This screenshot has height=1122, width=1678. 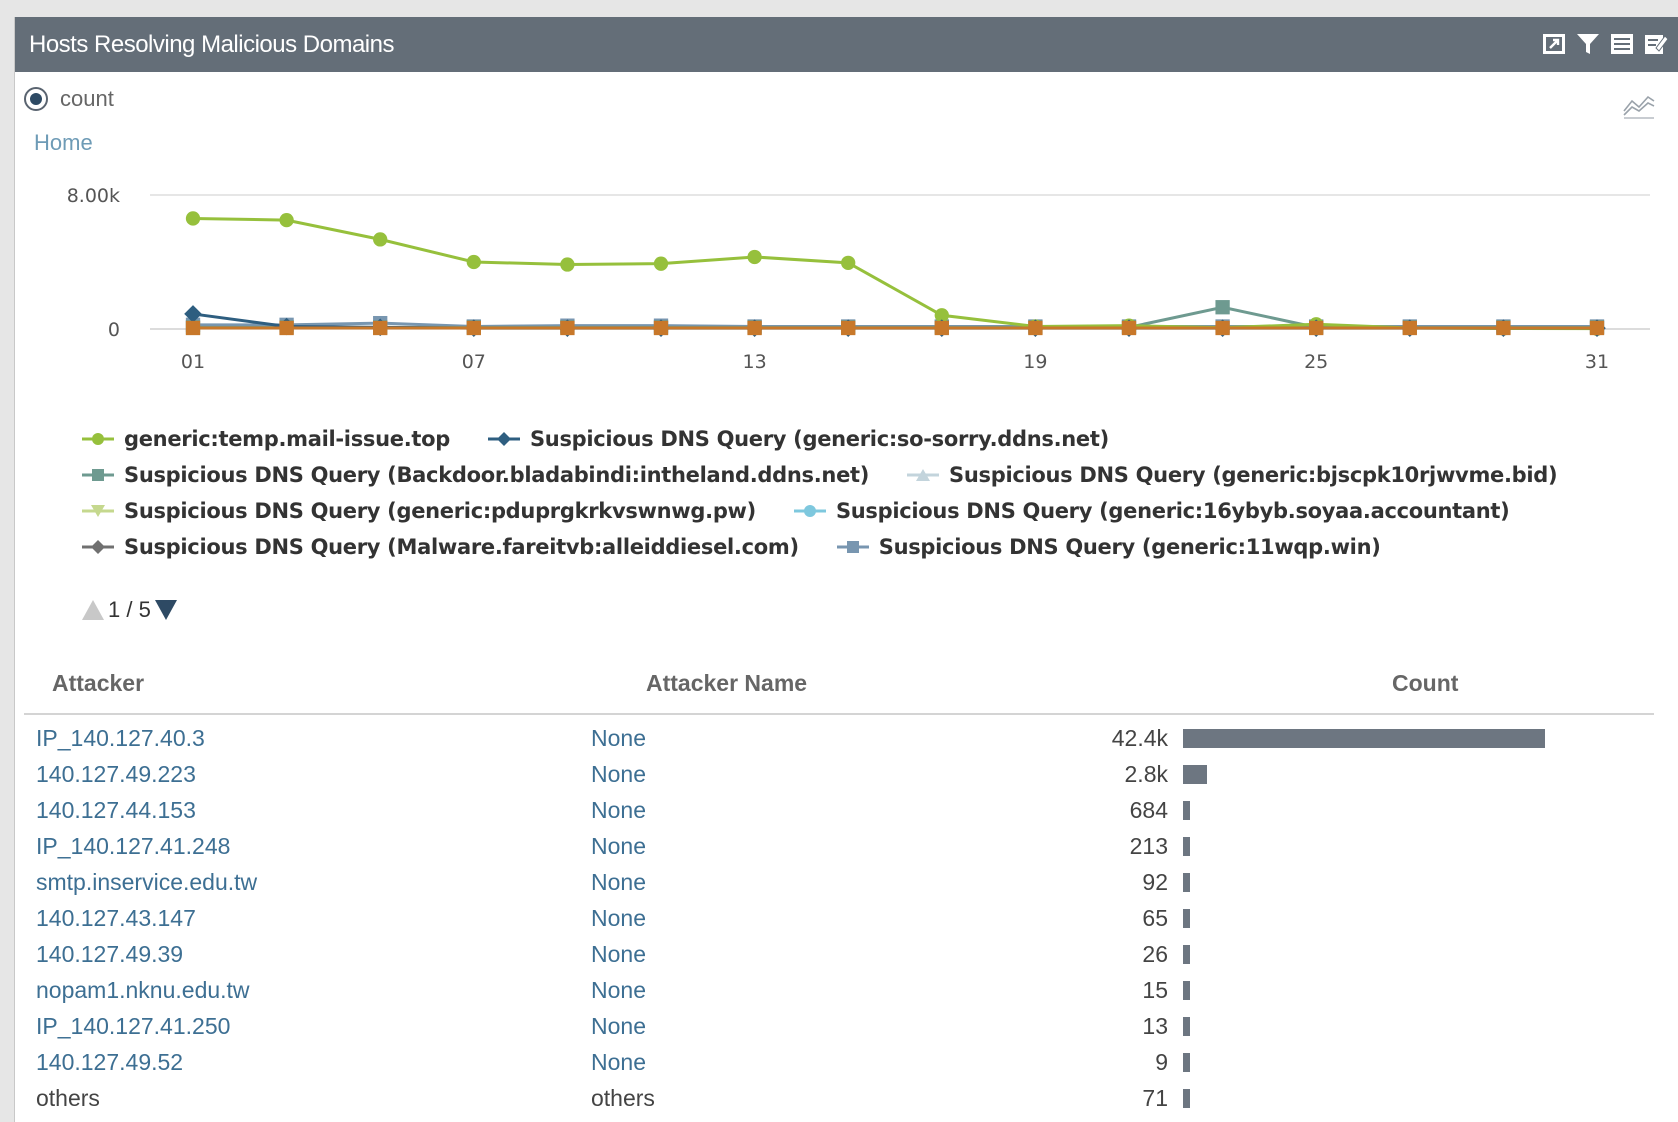 I want to click on table-row: 140.127.49.52 None 9, so click(x=839, y=1063).